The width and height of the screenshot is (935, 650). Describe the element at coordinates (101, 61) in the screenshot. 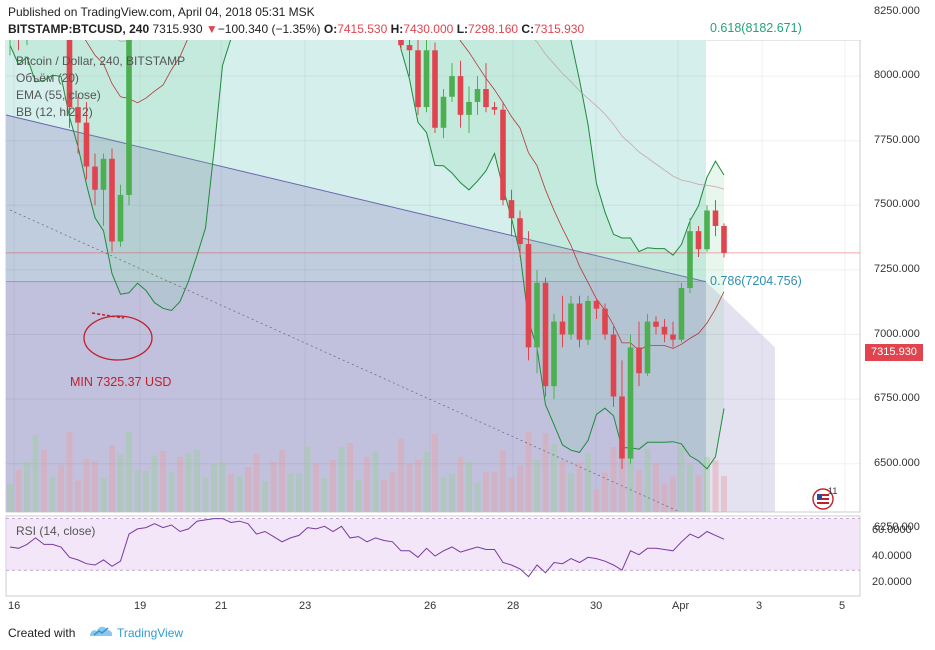

I see `legend-title: Bitcoin / Dollar, 240, BITSTAMP` at that location.